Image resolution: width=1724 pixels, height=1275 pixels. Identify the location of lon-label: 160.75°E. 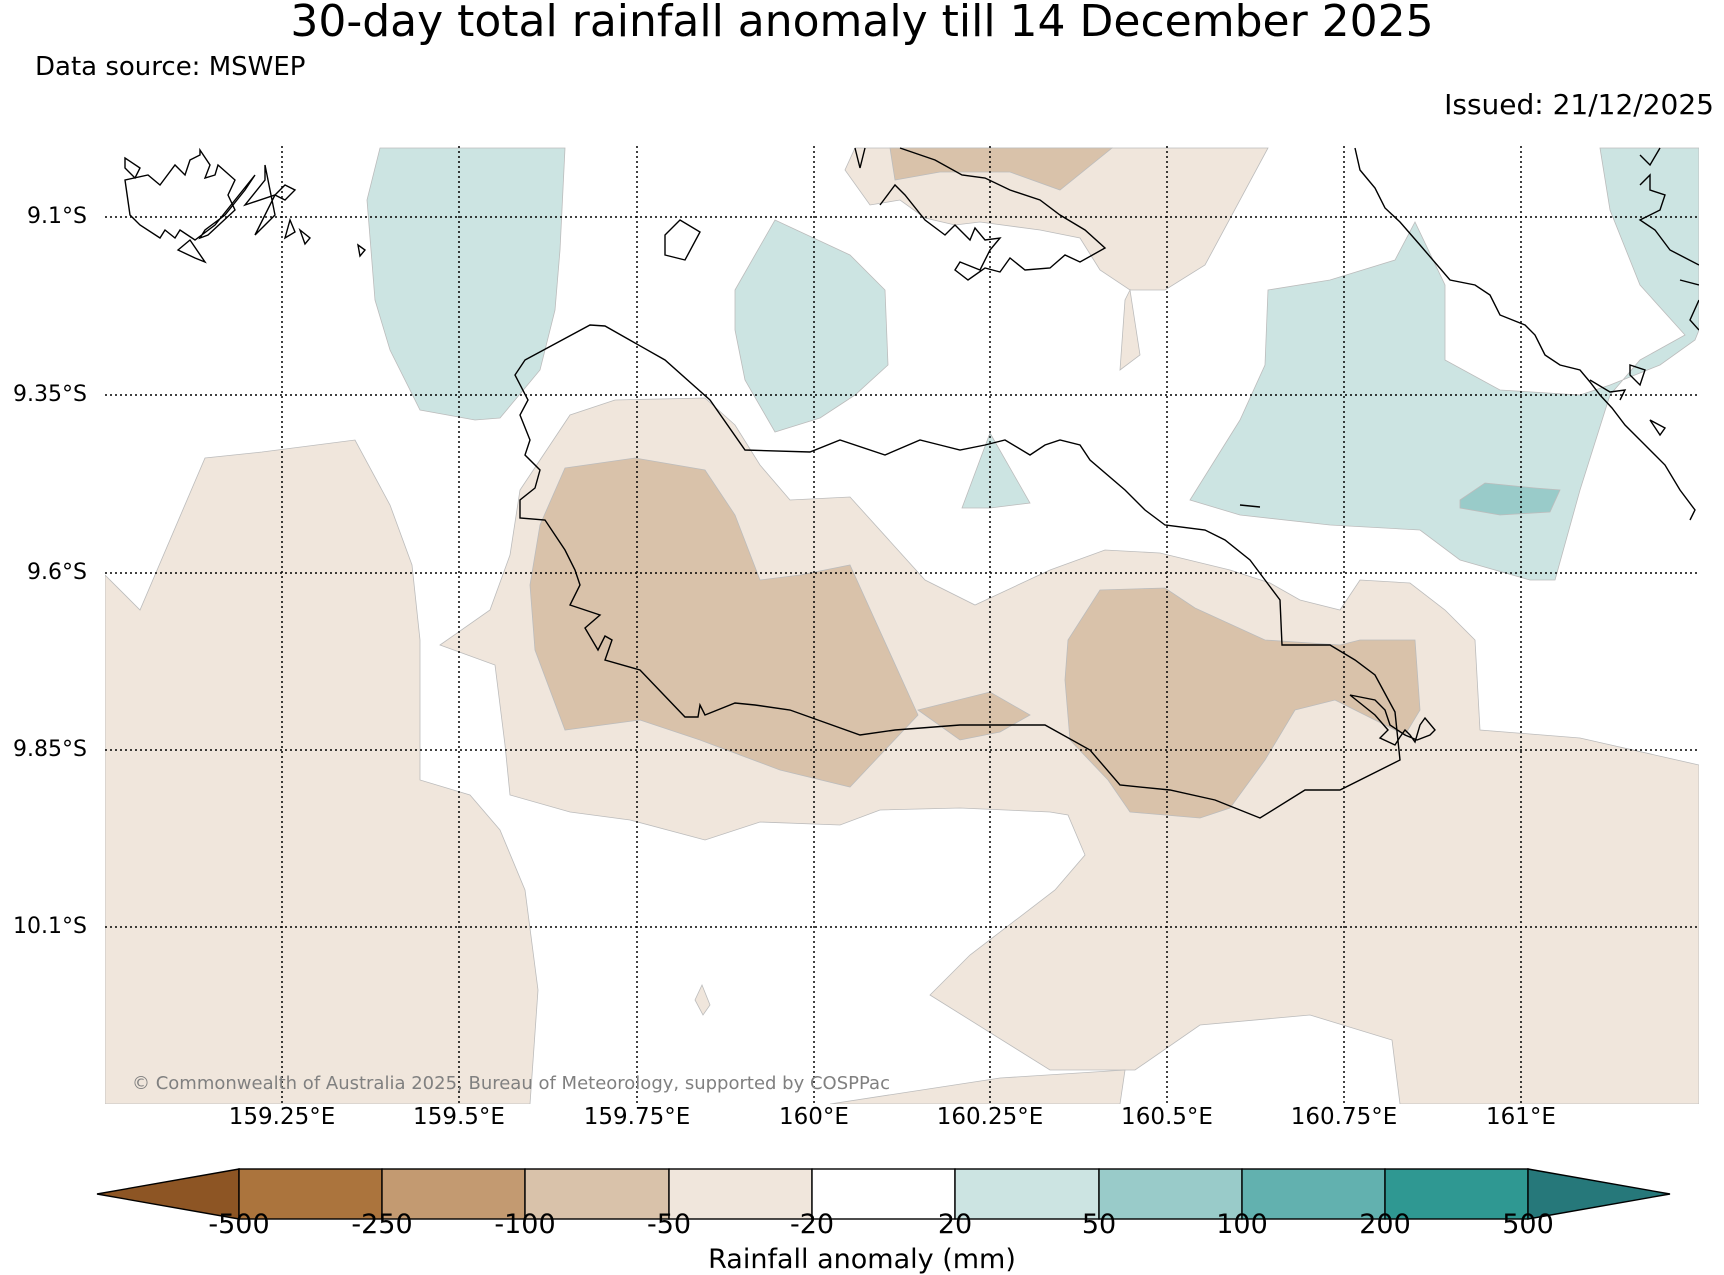
(1344, 1117).